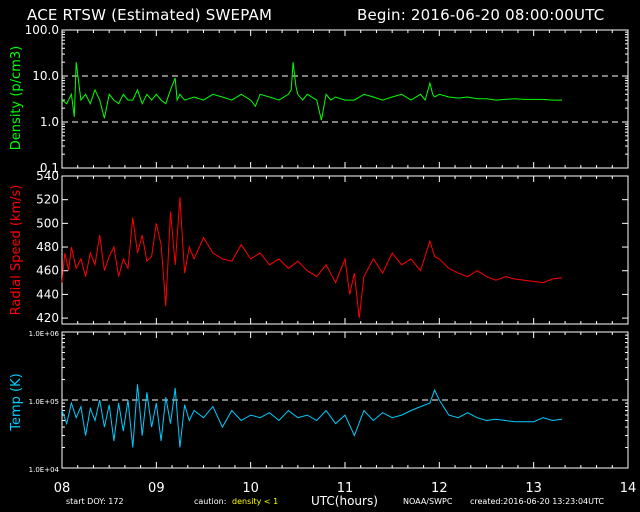  What do you see at coordinates (47, 271) in the screenshot?
I see `speed-ytick-label: 460` at bounding box center [47, 271].